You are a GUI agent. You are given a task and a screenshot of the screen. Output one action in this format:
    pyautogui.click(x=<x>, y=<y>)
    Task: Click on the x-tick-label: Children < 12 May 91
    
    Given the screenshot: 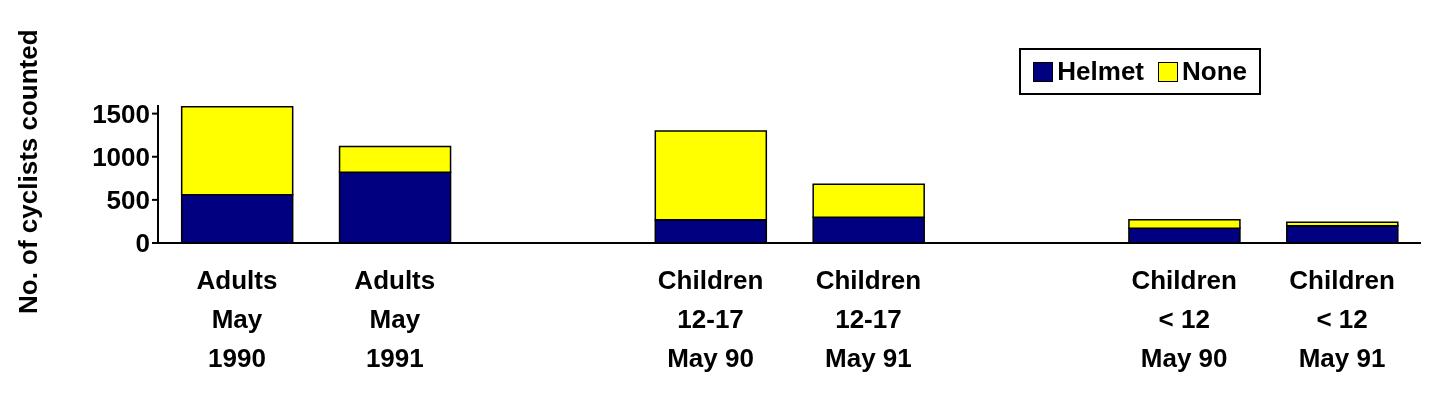 What is the action you would take?
    pyautogui.click(x=1342, y=319)
    